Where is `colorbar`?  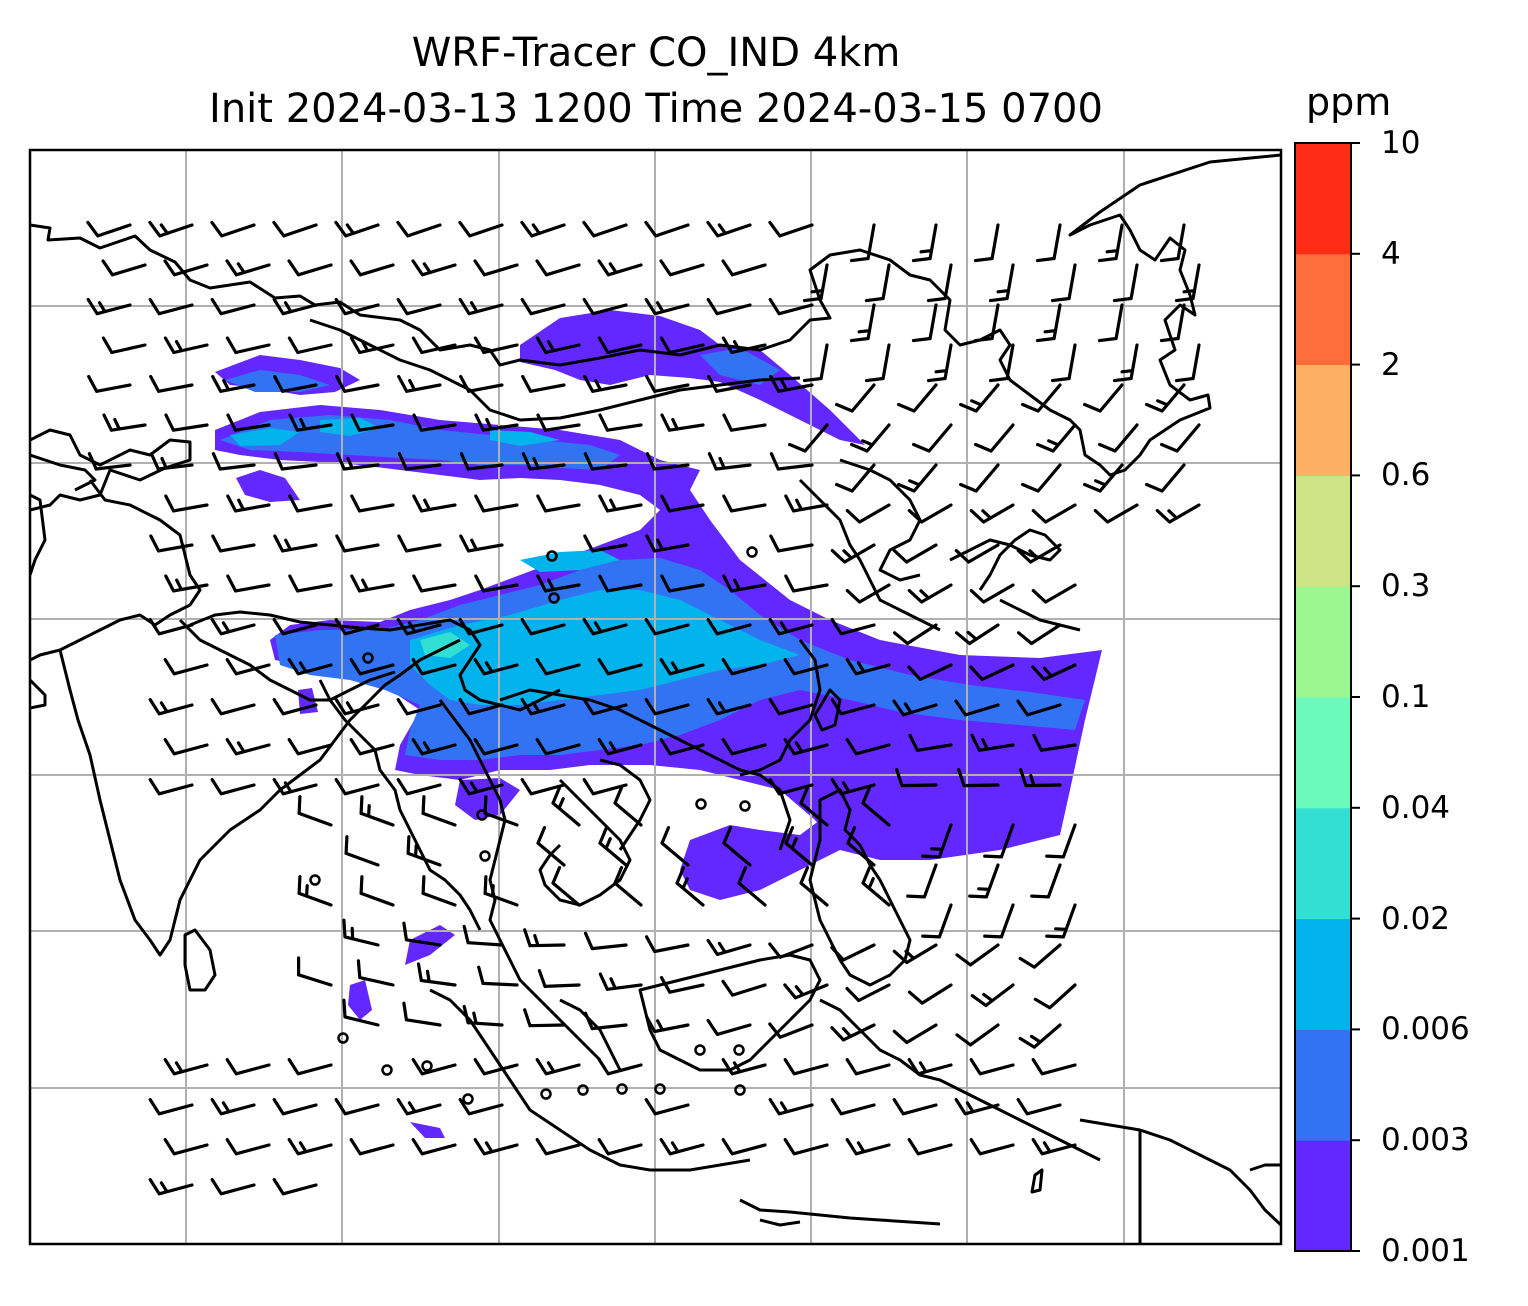 colorbar is located at coordinates (1327, 697).